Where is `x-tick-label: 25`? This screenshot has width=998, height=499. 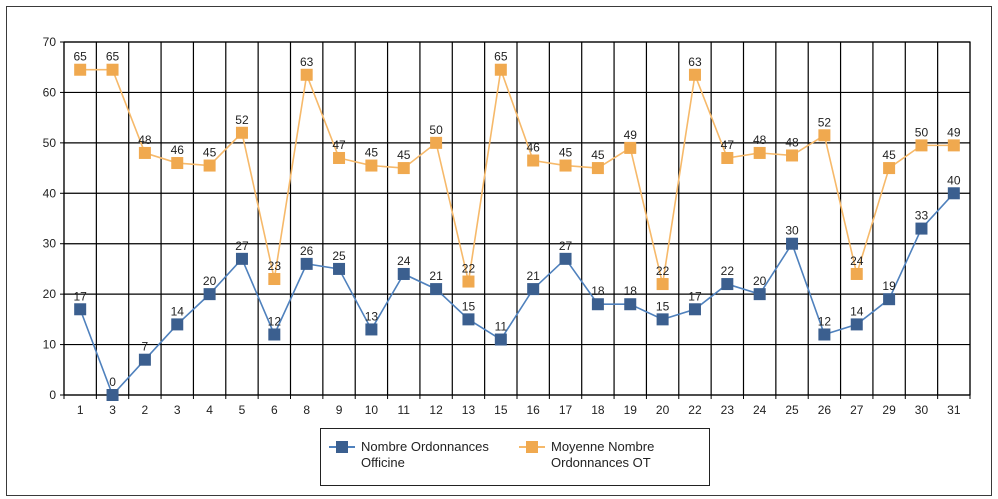
x-tick-label: 25 is located at coordinates (792, 410).